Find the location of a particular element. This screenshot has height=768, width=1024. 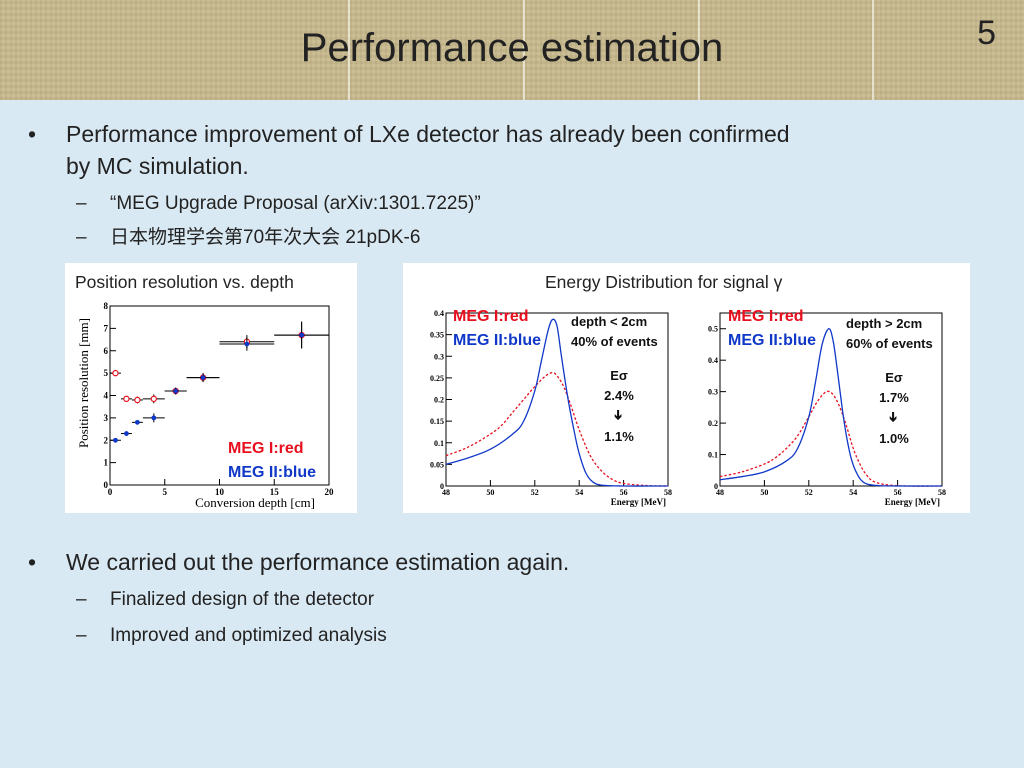

y-tick-label: 0.25 is located at coordinates (437, 378).